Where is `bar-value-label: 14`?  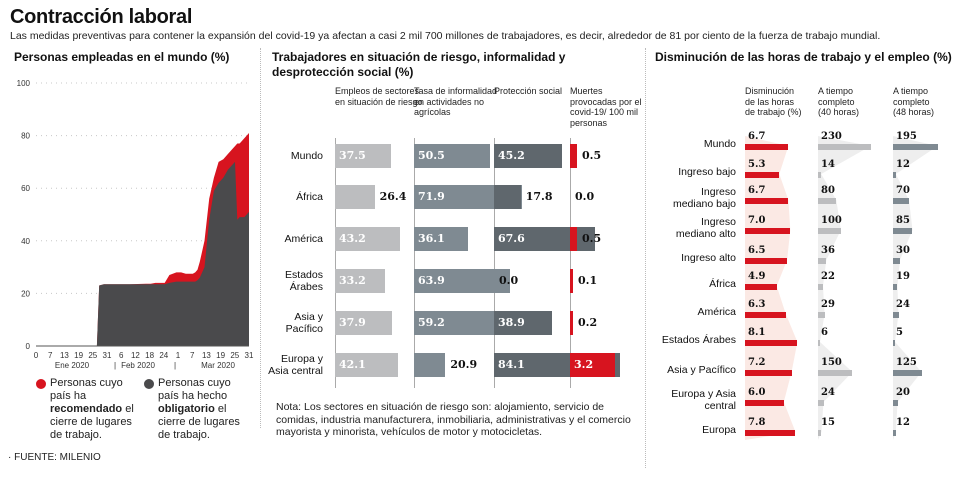 bar-value-label: 14 is located at coordinates (828, 164).